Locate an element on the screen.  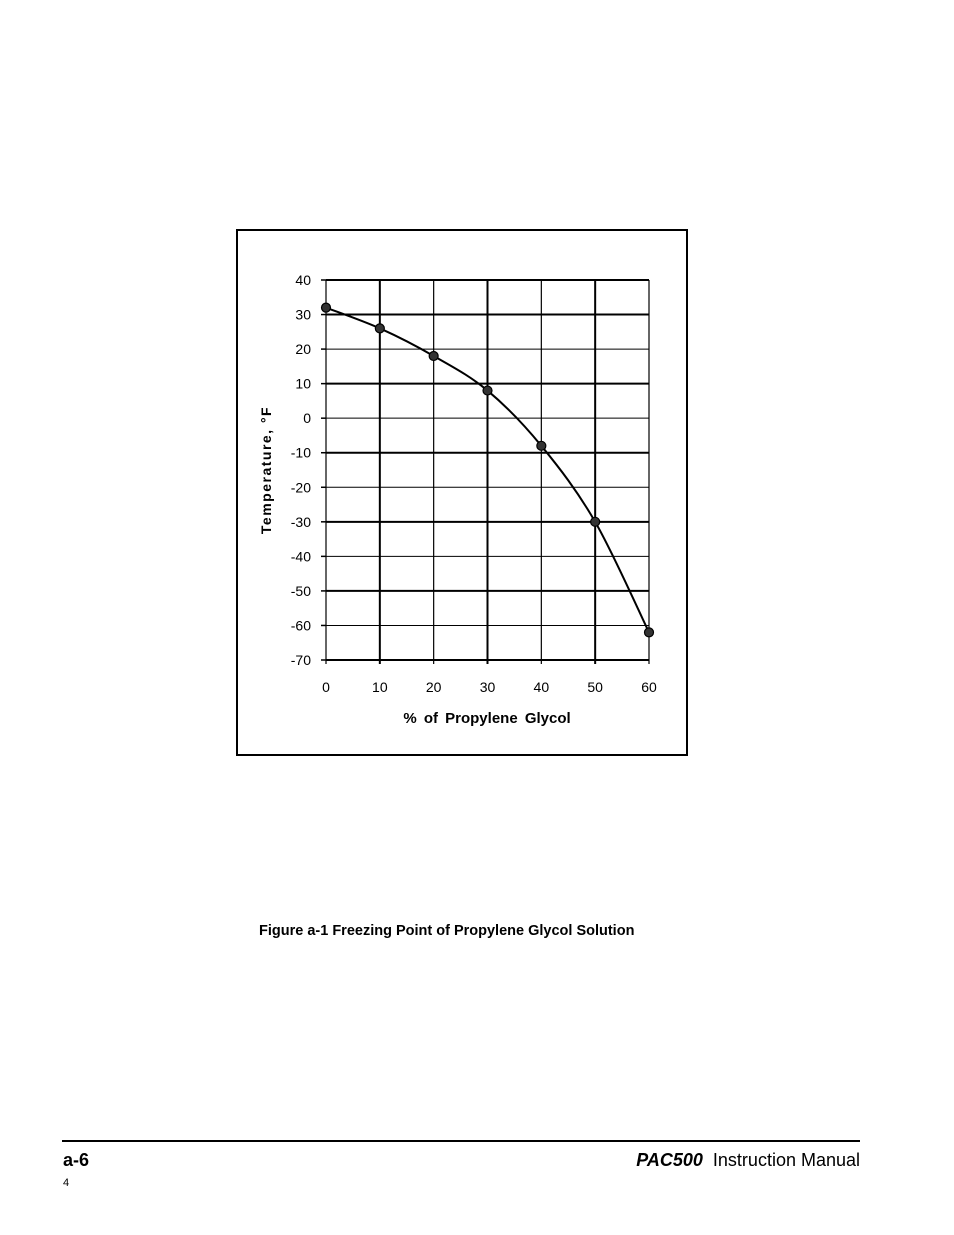
x-tick-label: 20 is located at coordinates (434, 687).